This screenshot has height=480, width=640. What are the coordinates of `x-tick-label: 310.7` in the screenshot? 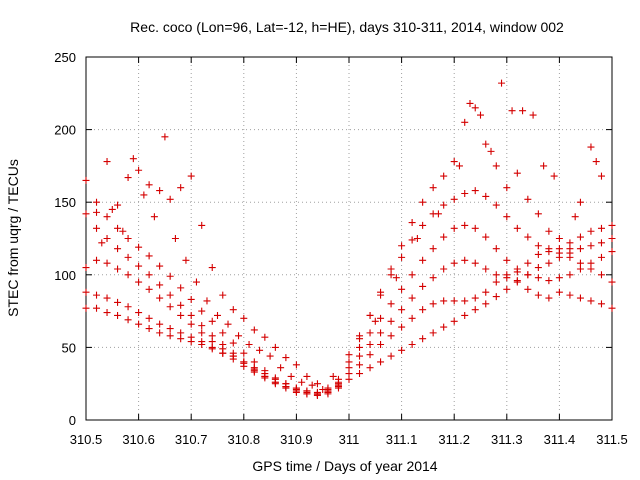 It's located at (191, 439).